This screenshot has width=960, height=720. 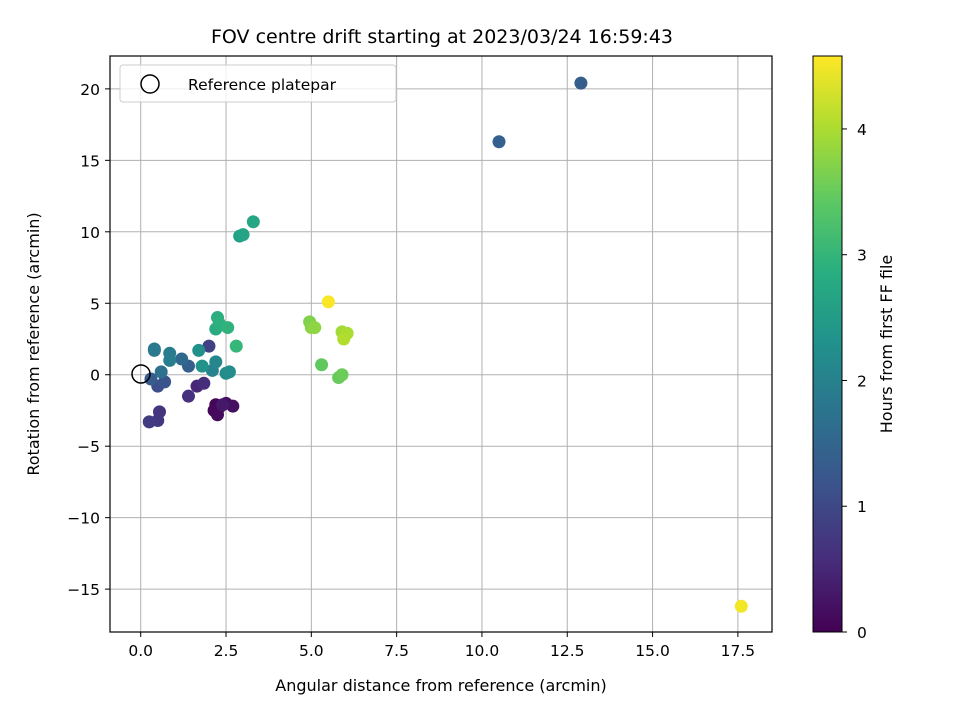 What do you see at coordinates (567, 651) in the screenshot?
I see `x-tick-label: 12.5` at bounding box center [567, 651].